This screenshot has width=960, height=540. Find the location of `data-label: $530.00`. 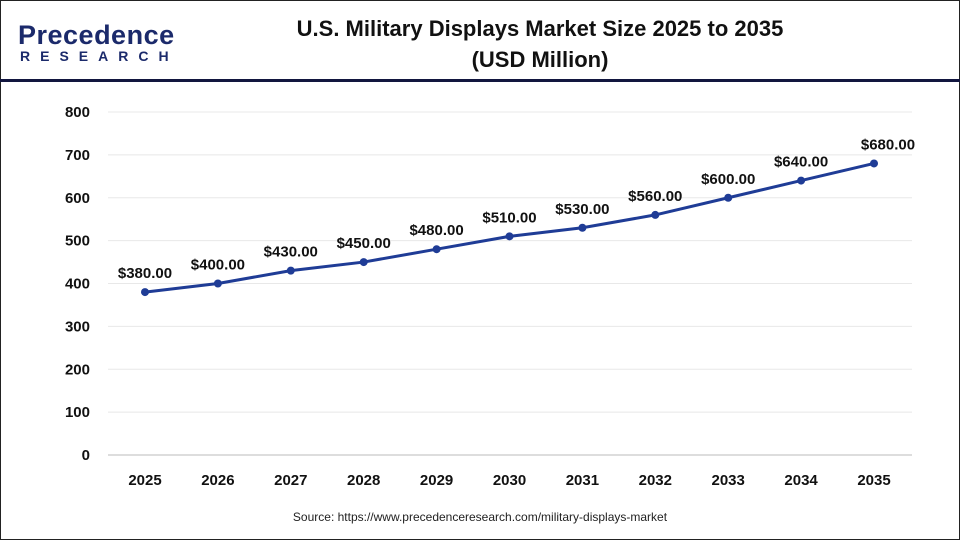

data-label: $530.00 is located at coordinates (582, 209).